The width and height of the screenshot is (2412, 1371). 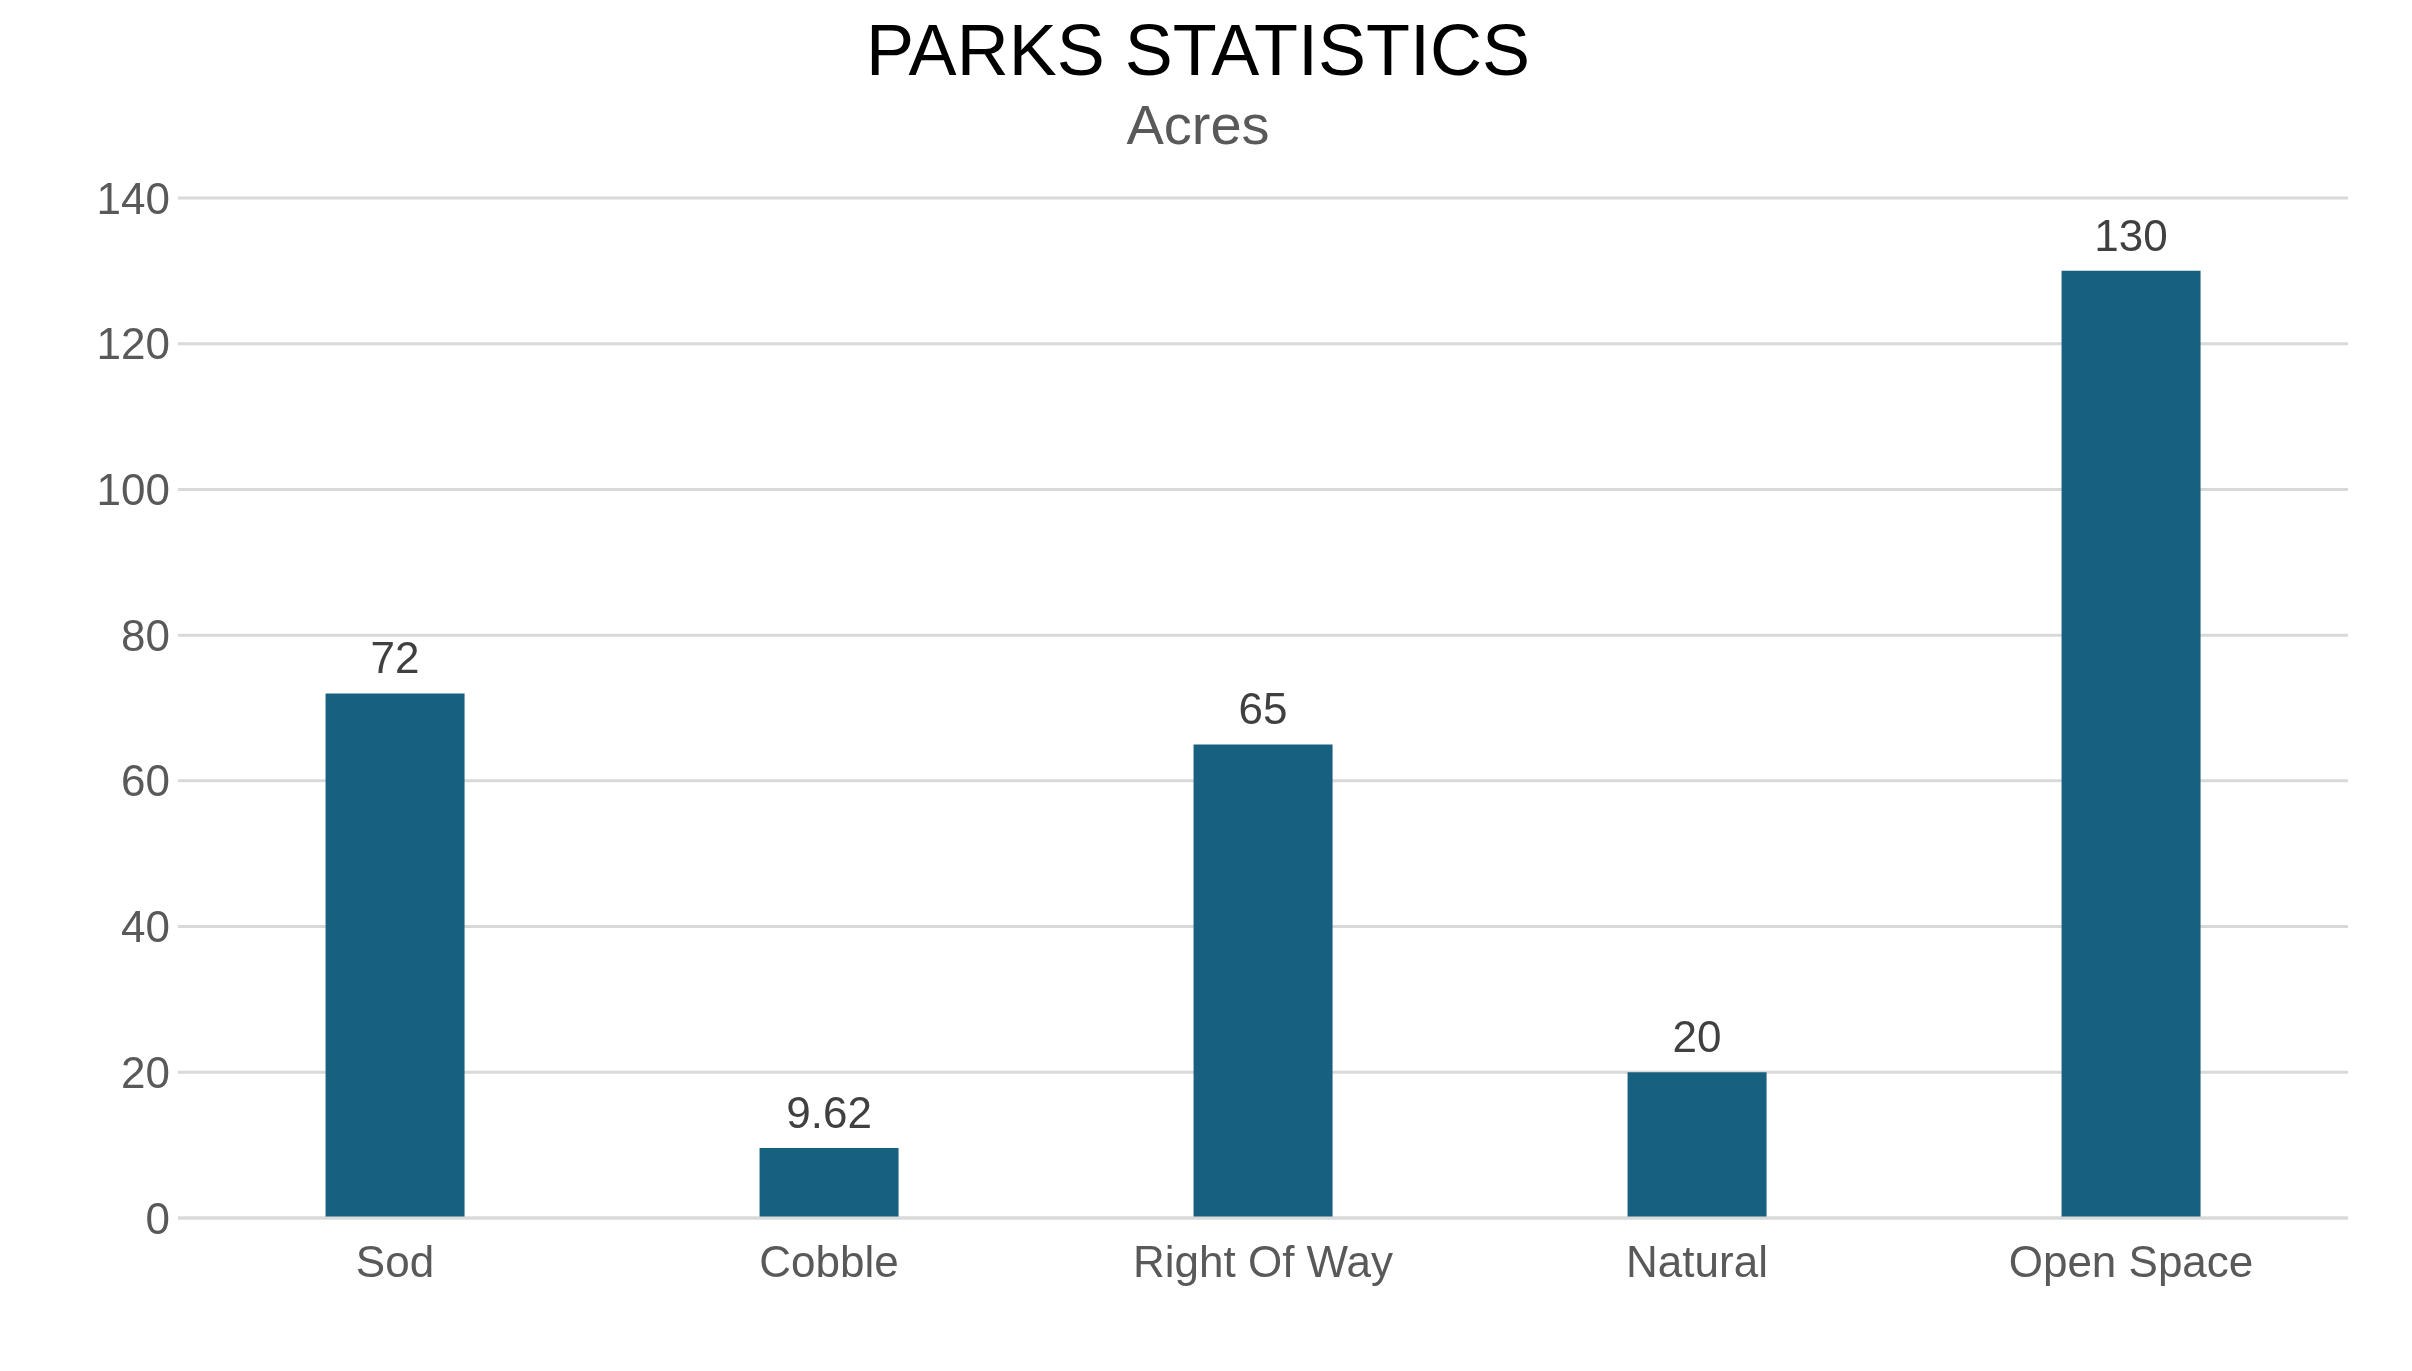 What do you see at coordinates (395, 658) in the screenshot?
I see `data-label: 72` at bounding box center [395, 658].